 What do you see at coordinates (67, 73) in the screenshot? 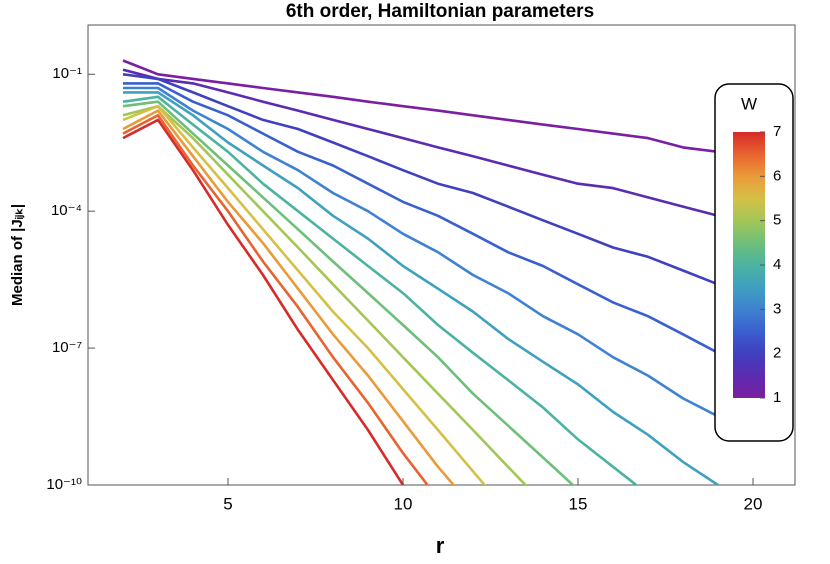
I see `y-tick-label: 10⁻¹` at bounding box center [67, 73].